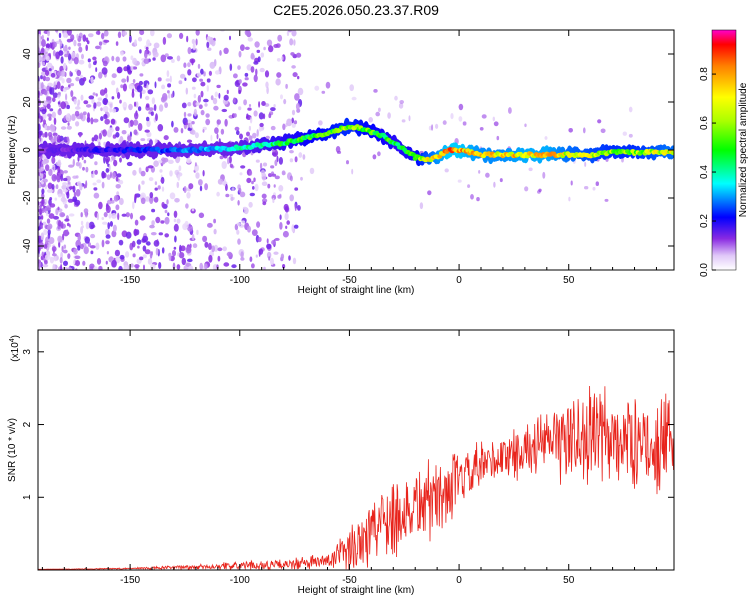 Image resolution: width=750 pixels, height=600 pixels. What do you see at coordinates (15, 348) in the screenshot?
I see `svg-text: (x104)` at bounding box center [15, 348].